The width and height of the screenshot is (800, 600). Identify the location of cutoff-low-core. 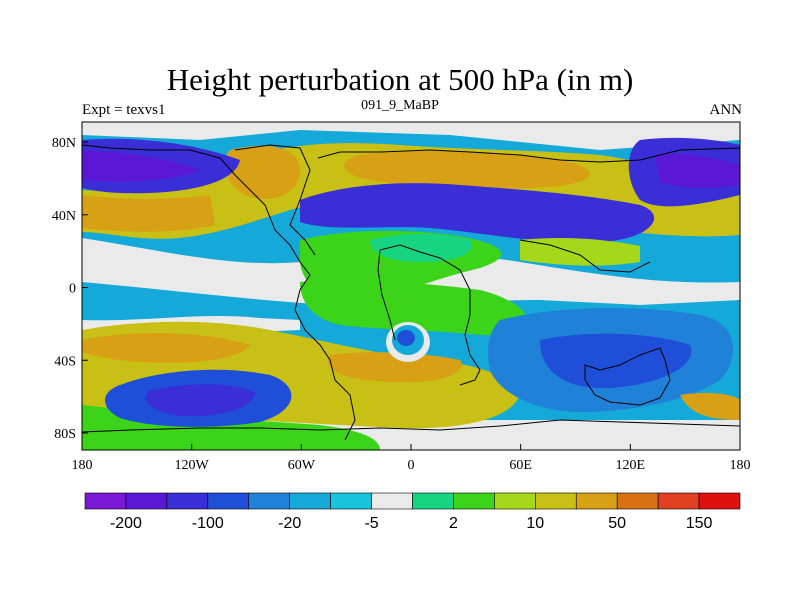
(406, 338).